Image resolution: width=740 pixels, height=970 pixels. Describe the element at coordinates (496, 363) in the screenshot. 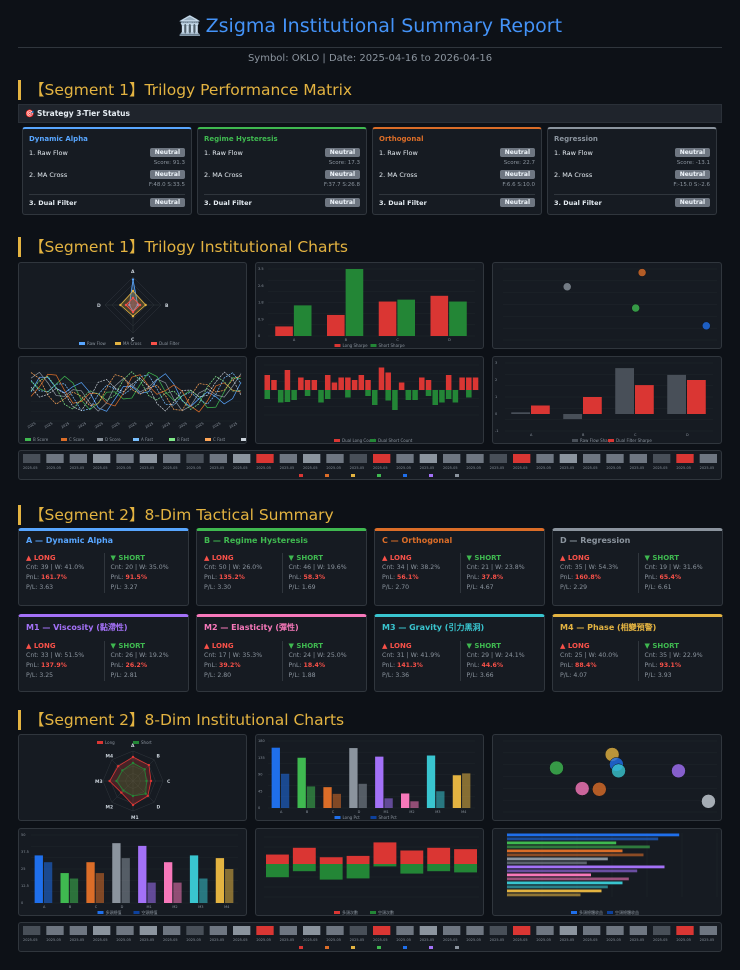

I see `y-tick-label: 3` at that location.